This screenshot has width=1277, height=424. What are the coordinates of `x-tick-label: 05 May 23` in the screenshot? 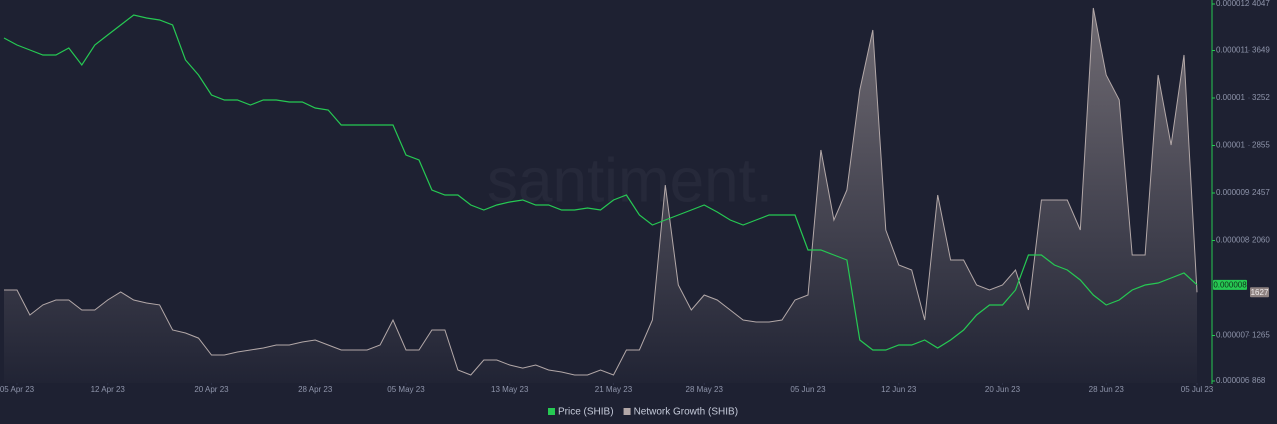 It's located at (406, 389).